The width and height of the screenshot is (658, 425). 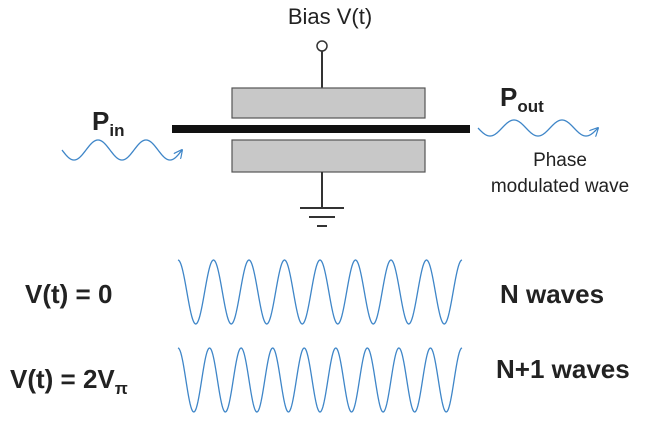 What do you see at coordinates (116, 130) in the screenshot?
I see `subscript: in` at bounding box center [116, 130].